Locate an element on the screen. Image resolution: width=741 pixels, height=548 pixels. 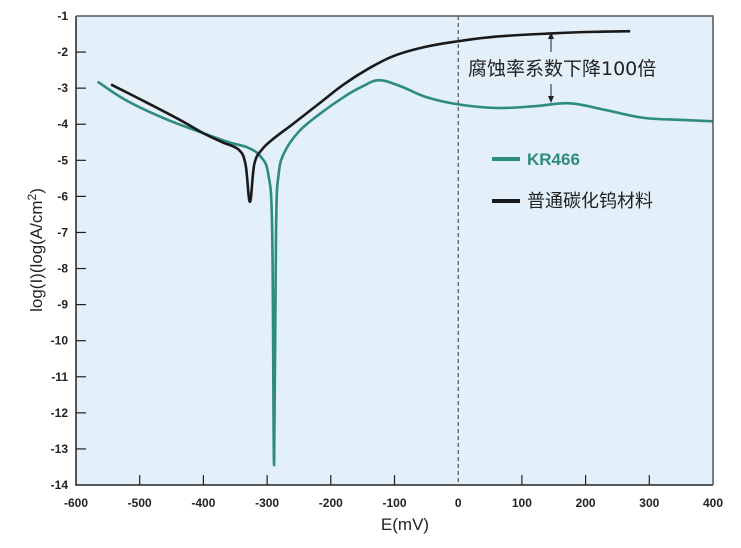
y-tick-label: -13 is located at coordinates (60, 449).